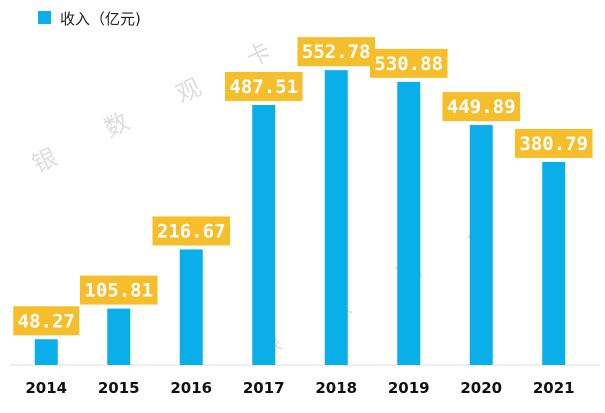  Describe the element at coordinates (117, 125) in the screenshot. I see `watermark-char: 数` at that location.